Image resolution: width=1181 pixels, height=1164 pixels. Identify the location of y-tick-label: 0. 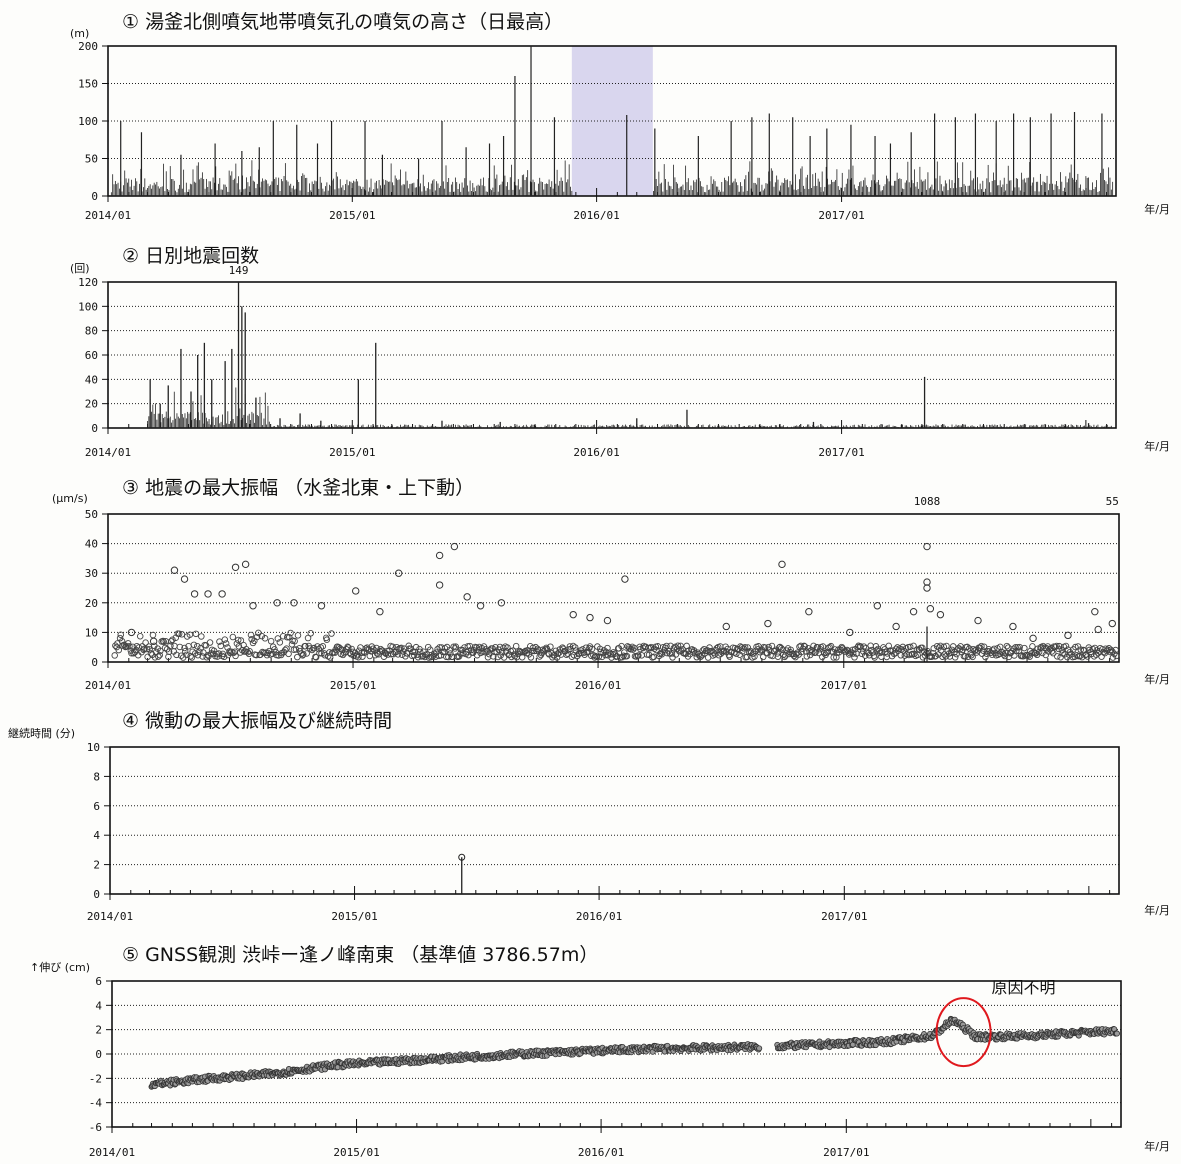
(94, 428).